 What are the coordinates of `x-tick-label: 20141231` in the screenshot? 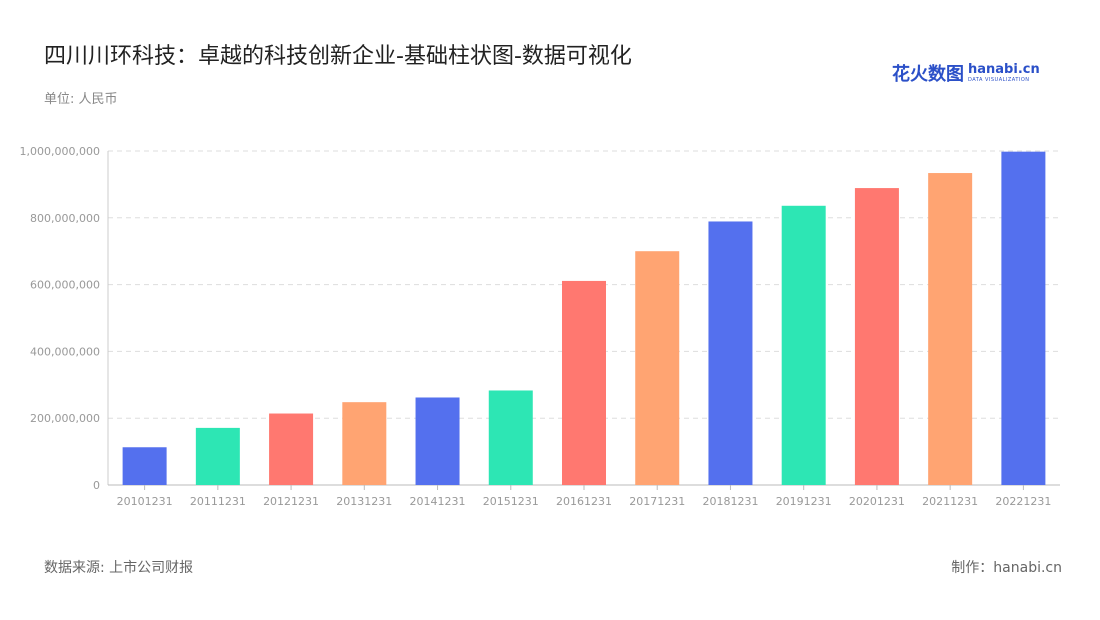 It's located at (438, 501).